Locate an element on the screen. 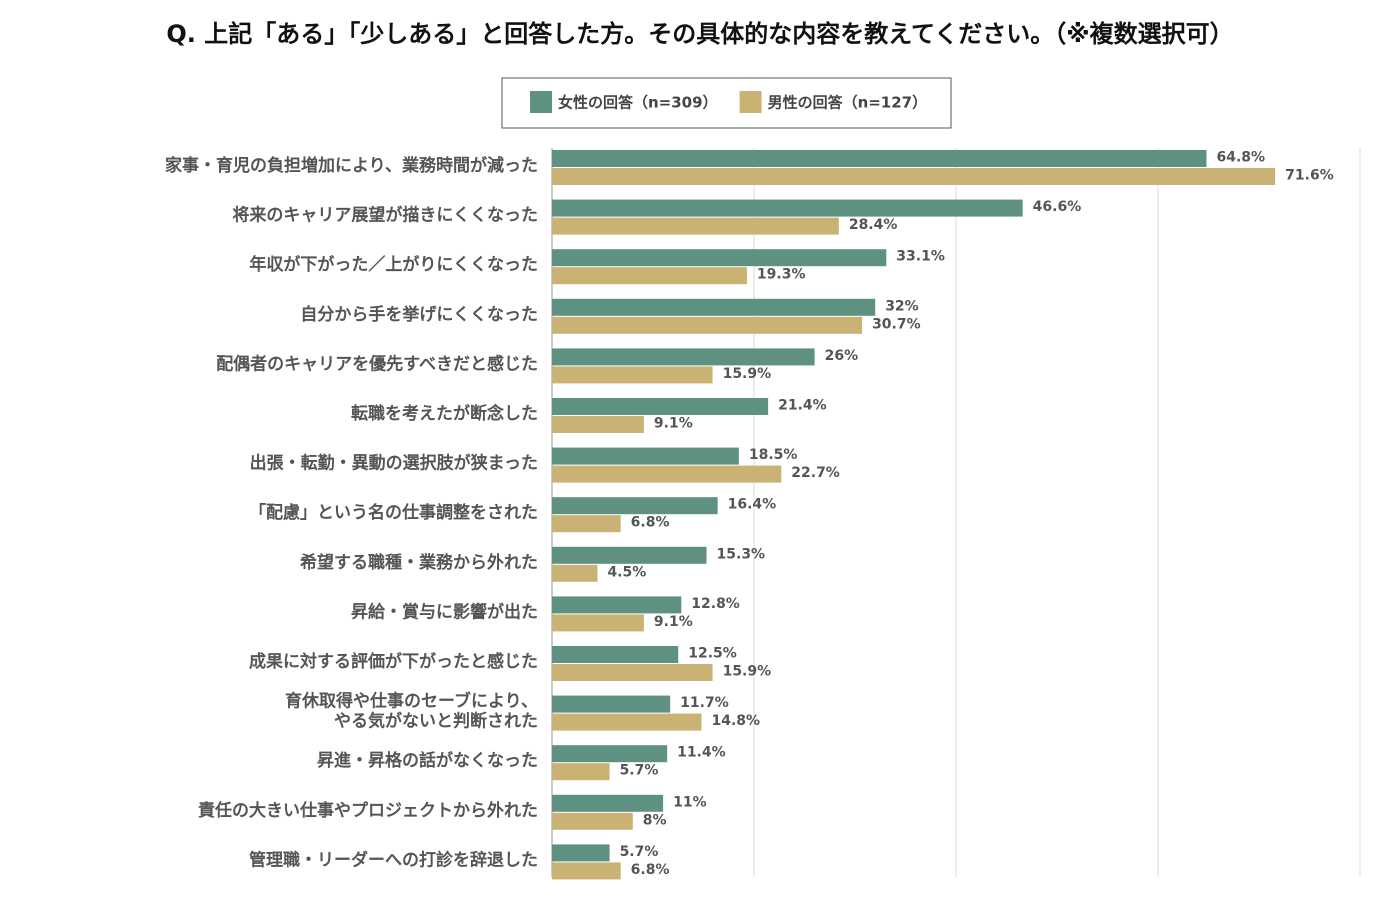 The image size is (1400, 900). category-label: 将来のキャリア展望が描きにくくなった is located at coordinates (385, 215).